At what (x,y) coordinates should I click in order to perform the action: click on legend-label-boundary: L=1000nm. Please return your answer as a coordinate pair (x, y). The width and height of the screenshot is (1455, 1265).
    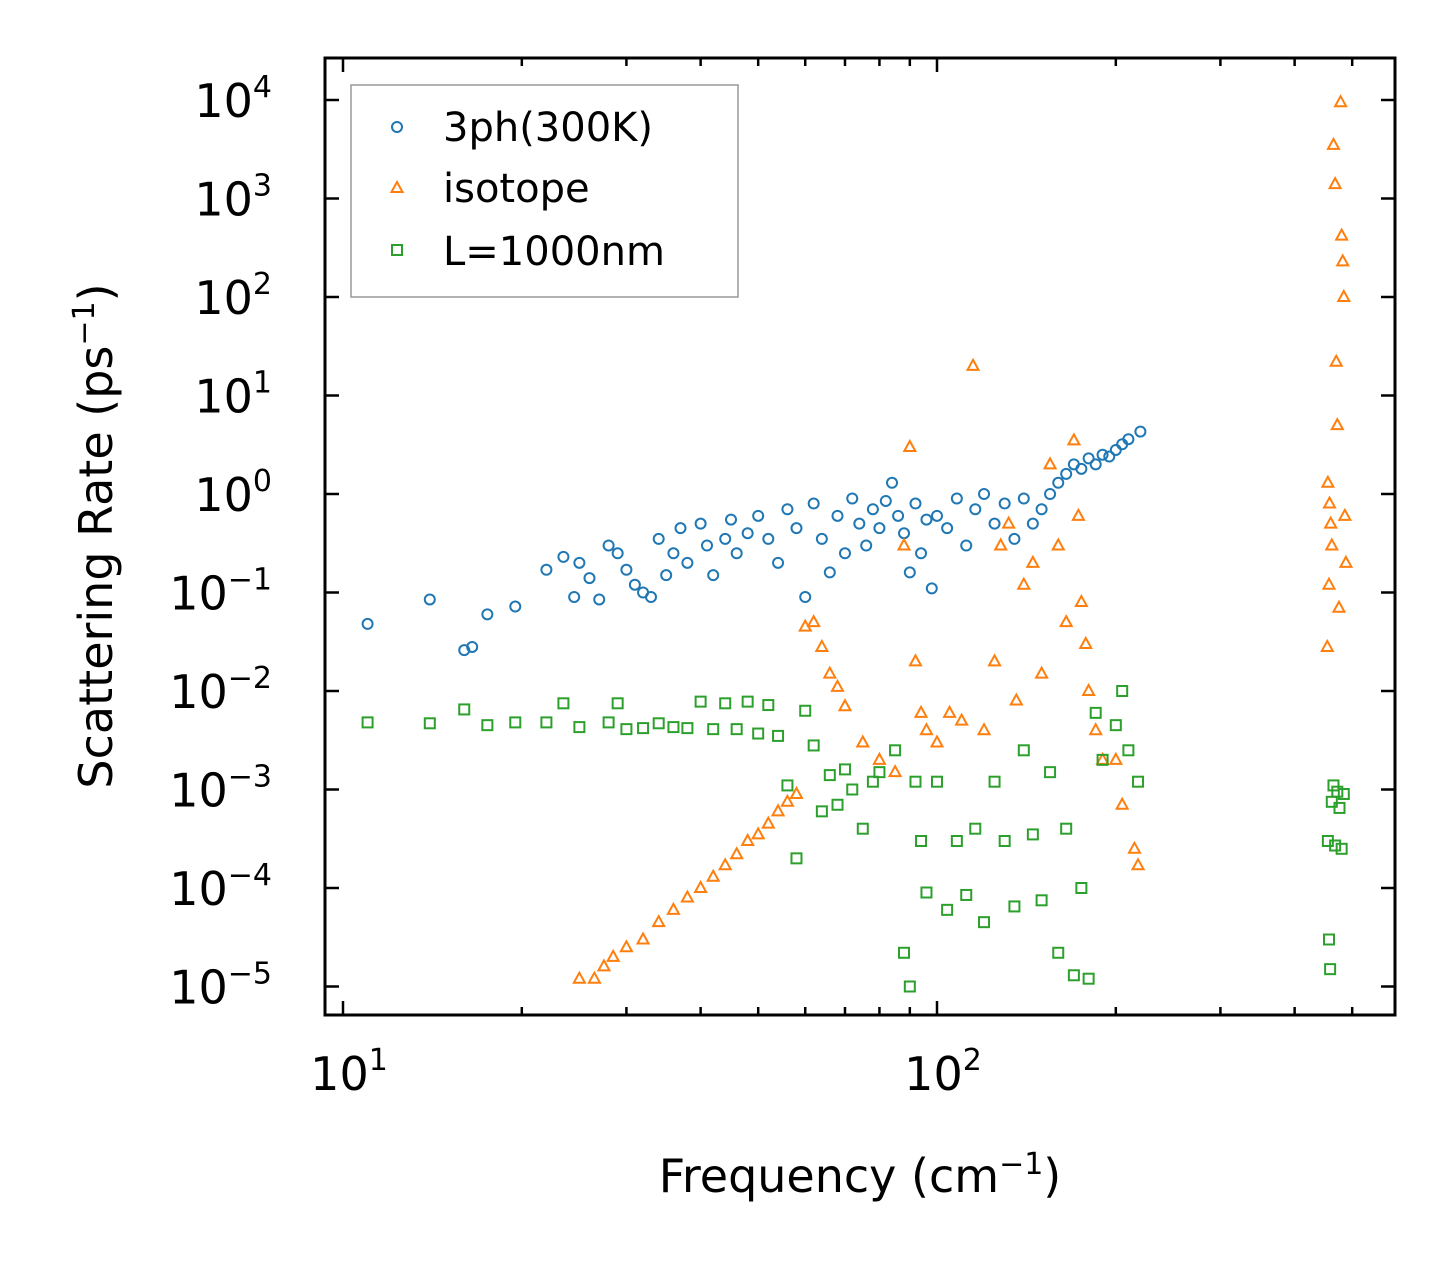
    Looking at the image, I should click on (554, 252).